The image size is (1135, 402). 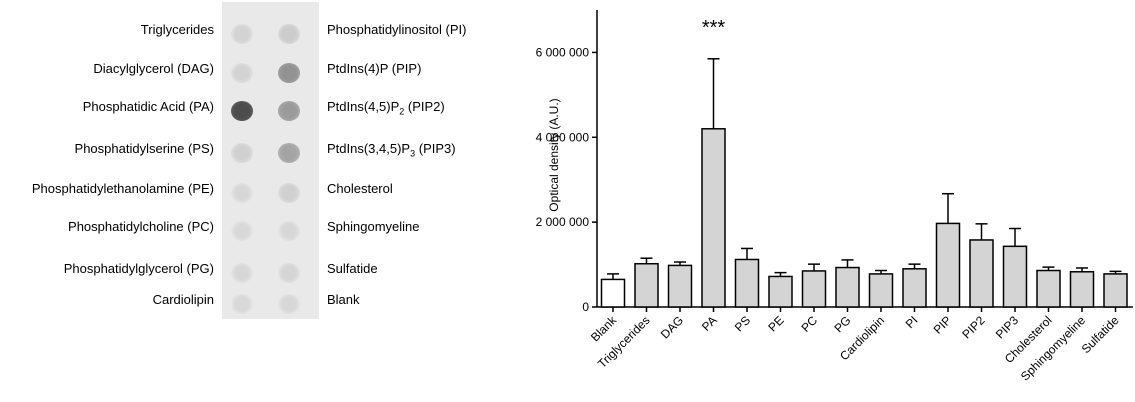 What do you see at coordinates (1100, 334) in the screenshot?
I see `x-tick-label: Sulfatide` at bounding box center [1100, 334].